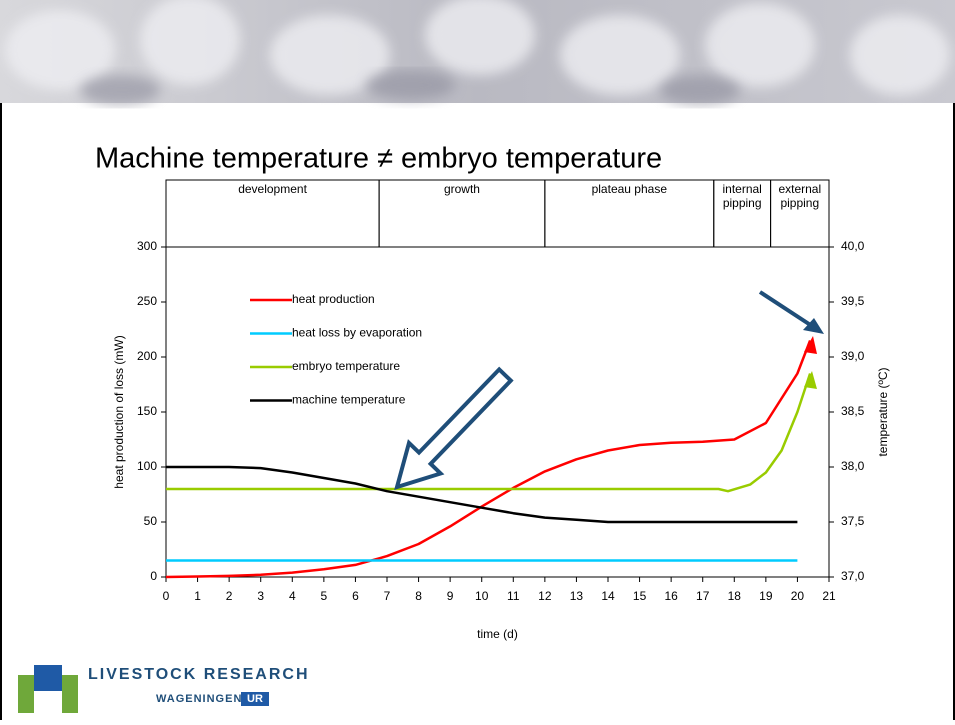 The width and height of the screenshot is (955, 725). Describe the element at coordinates (199, 674) in the screenshot. I see `logo-text: LIVESTOCK RESEARCH` at that location.